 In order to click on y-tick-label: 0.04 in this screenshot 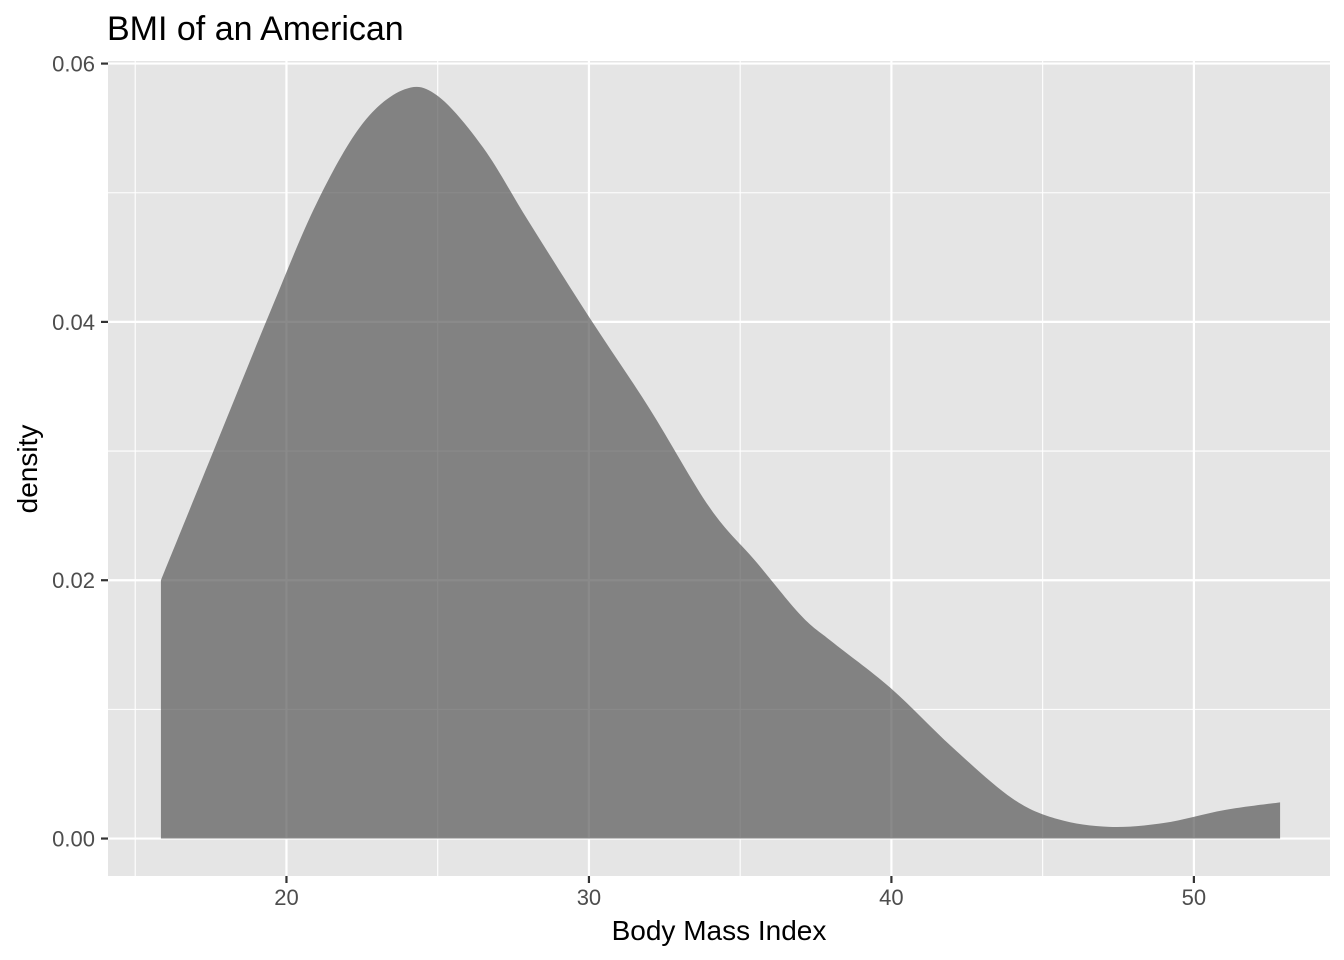, I will do `click(73, 322)`.